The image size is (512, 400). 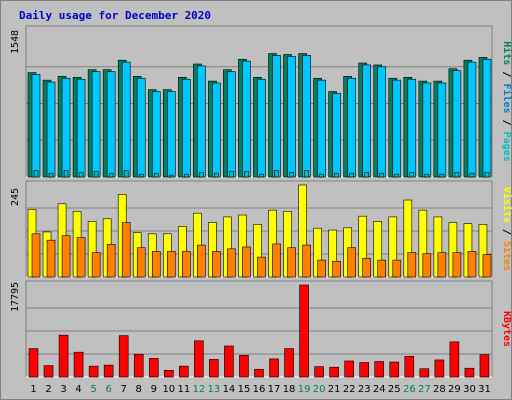 What do you see at coordinates (139, 389) in the screenshot?
I see `x-tick-day-8: 8` at bounding box center [139, 389].